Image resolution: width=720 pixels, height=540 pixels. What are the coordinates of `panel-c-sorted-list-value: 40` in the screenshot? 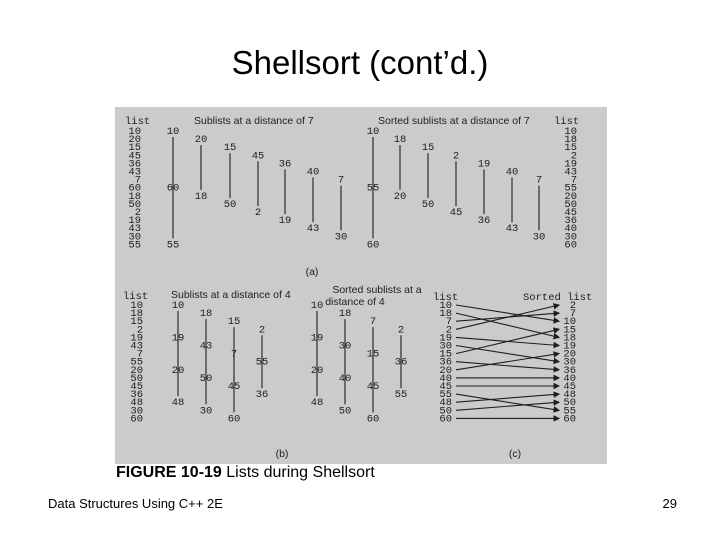 It's located at (569, 379).